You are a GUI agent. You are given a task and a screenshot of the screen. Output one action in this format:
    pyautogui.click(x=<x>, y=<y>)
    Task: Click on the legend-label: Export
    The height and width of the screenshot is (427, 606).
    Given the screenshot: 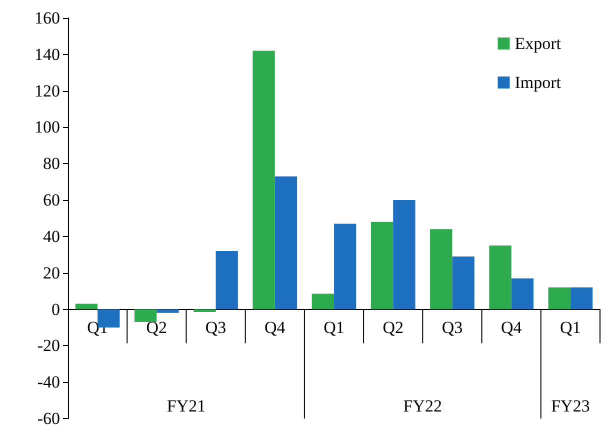 What is the action you would take?
    pyautogui.click(x=538, y=43)
    